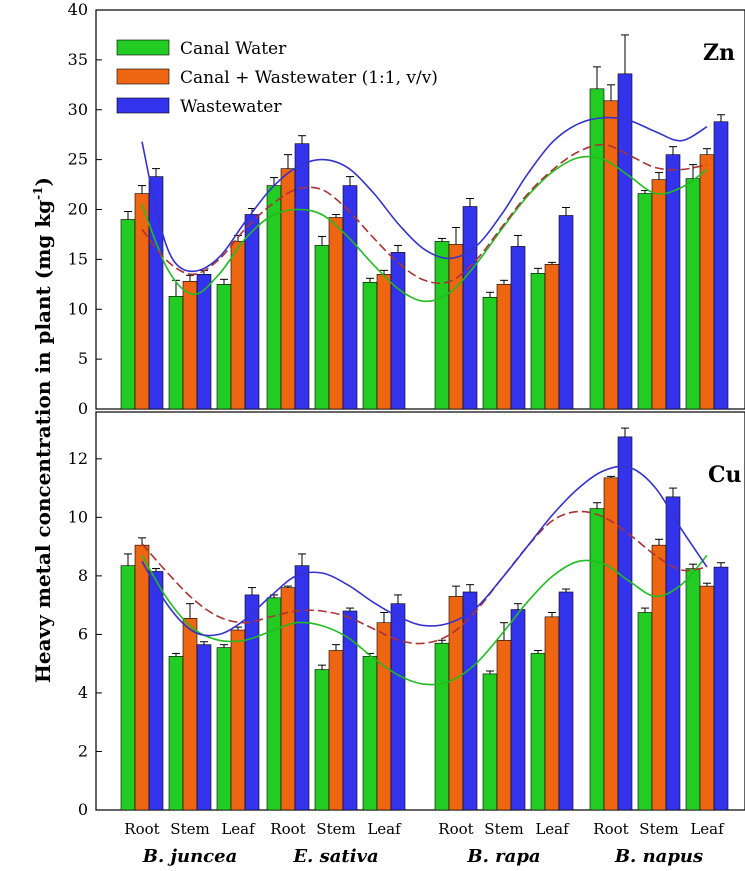  I want to click on species-group-label: B. juncea, so click(190, 856).